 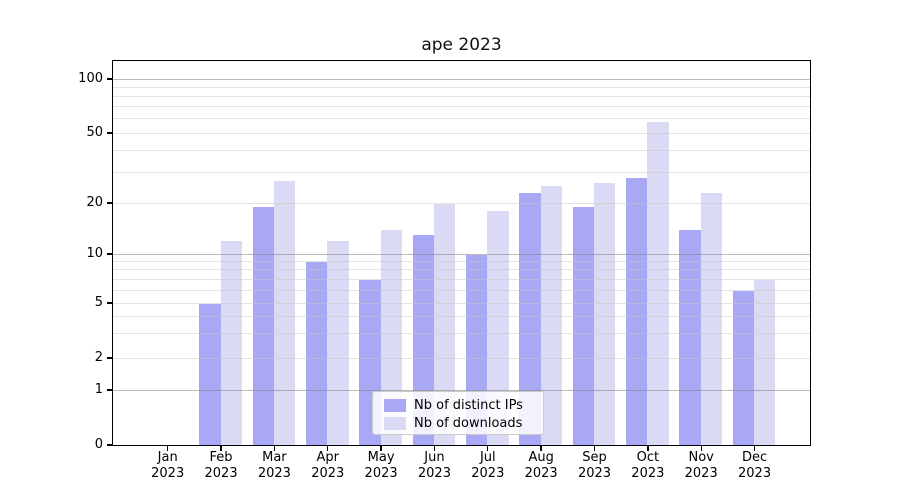 I want to click on bar-oct-downloads, so click(x=658, y=283).